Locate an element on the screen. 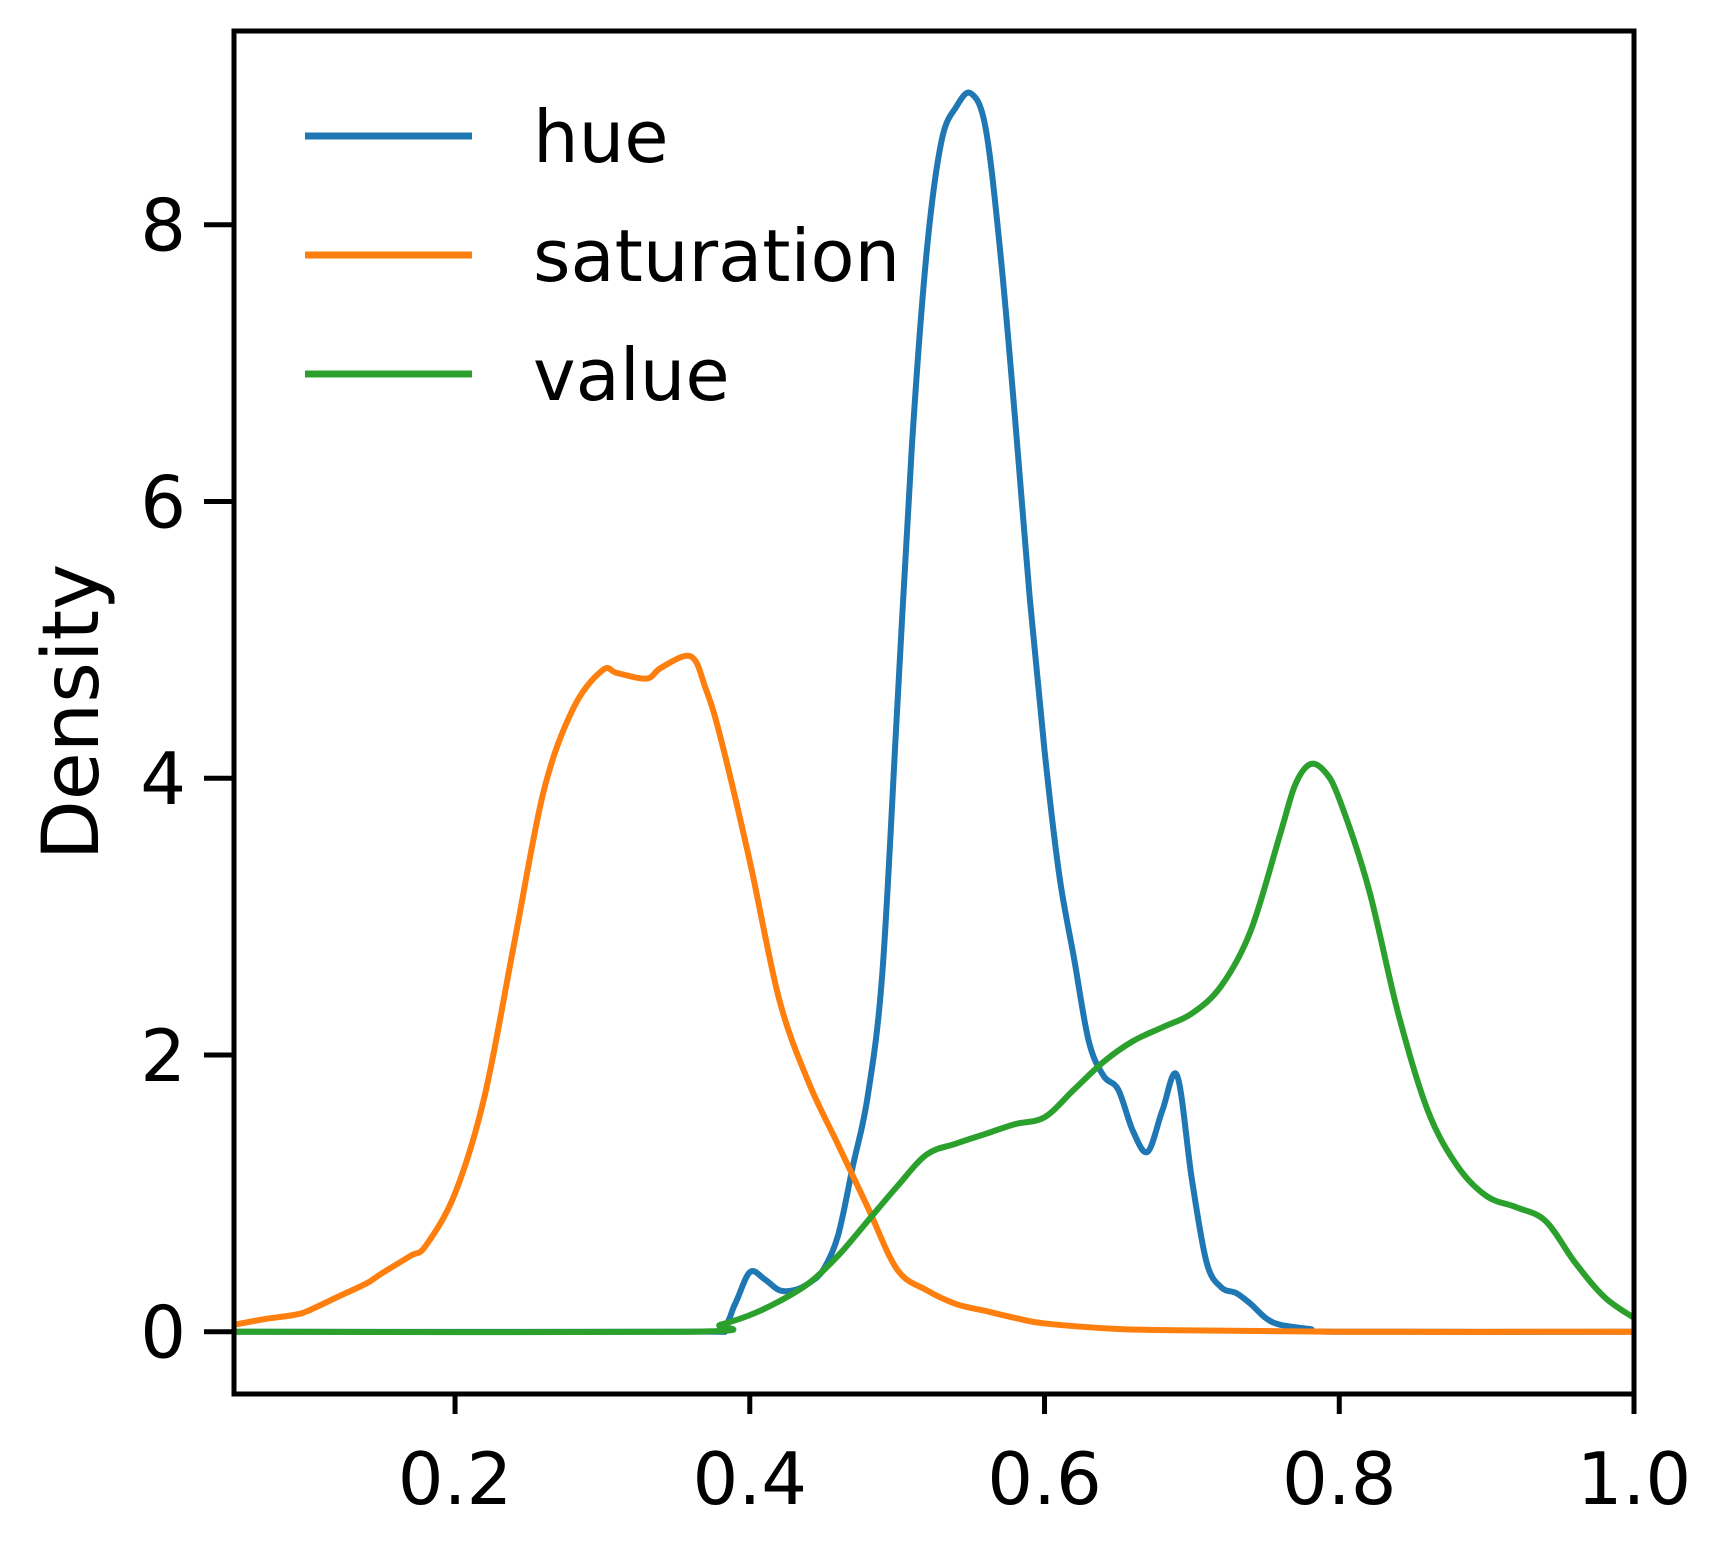 This screenshot has width=1721, height=1549. legend-label-saturation: saturation is located at coordinates (716, 256).